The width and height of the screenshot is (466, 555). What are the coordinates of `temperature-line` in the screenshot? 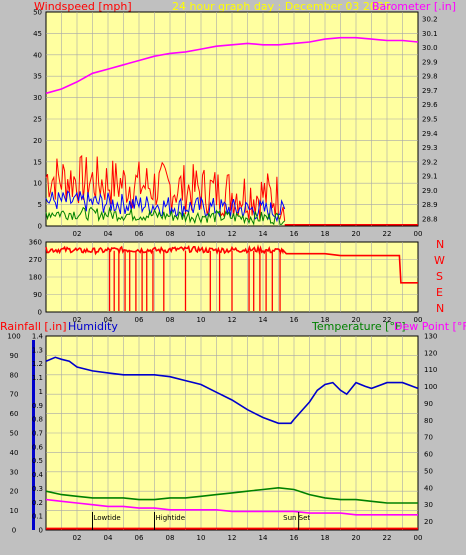 It's located at (231, 495).